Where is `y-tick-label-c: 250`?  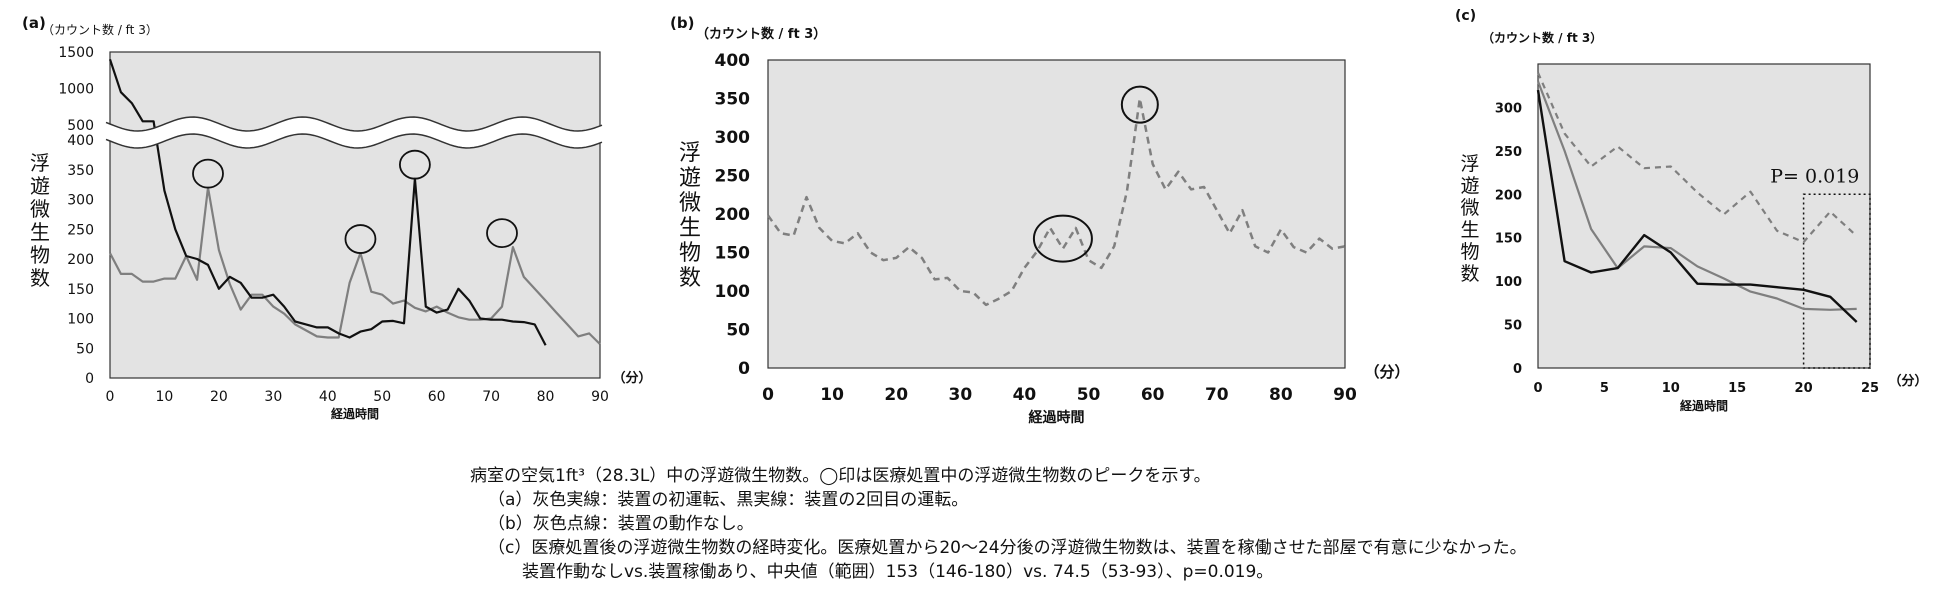
y-tick-label-c: 250 is located at coordinates (1508, 152).